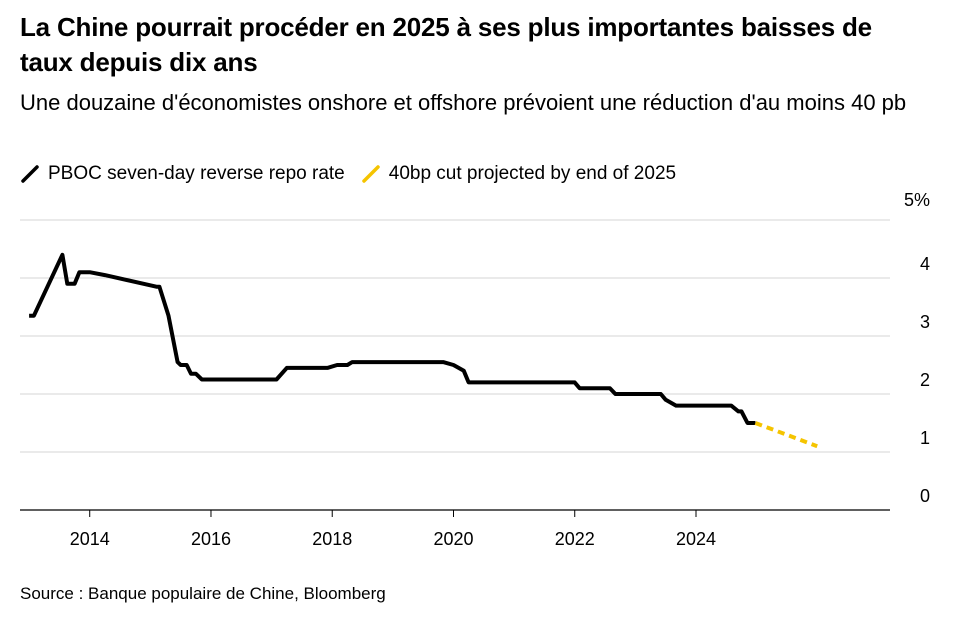 The width and height of the screenshot is (954, 619). Describe the element at coordinates (196, 173) in the screenshot. I see `legend-label-repo-rate: PBOC seven-day reverse repo rate` at that location.